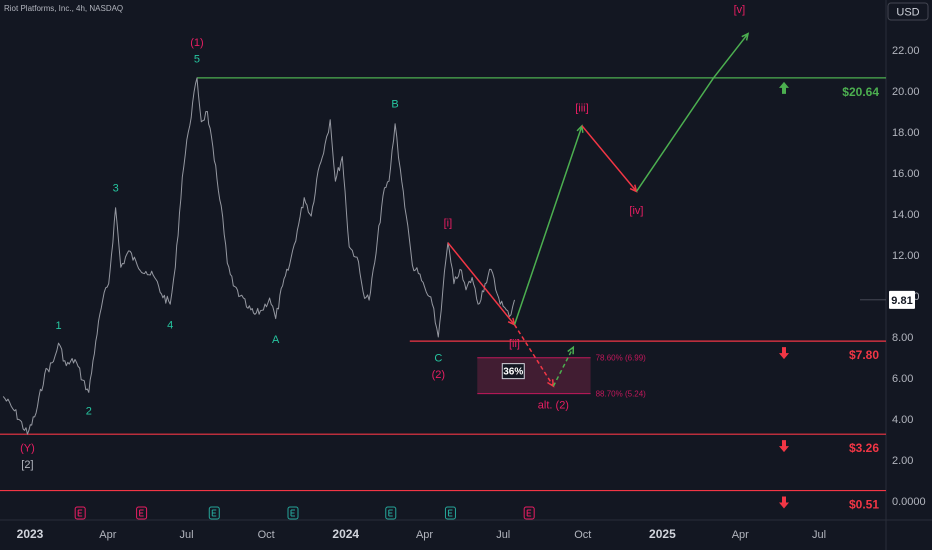 This screenshot has height=550, width=932. I want to click on wave-label: [ii], so click(514, 344).